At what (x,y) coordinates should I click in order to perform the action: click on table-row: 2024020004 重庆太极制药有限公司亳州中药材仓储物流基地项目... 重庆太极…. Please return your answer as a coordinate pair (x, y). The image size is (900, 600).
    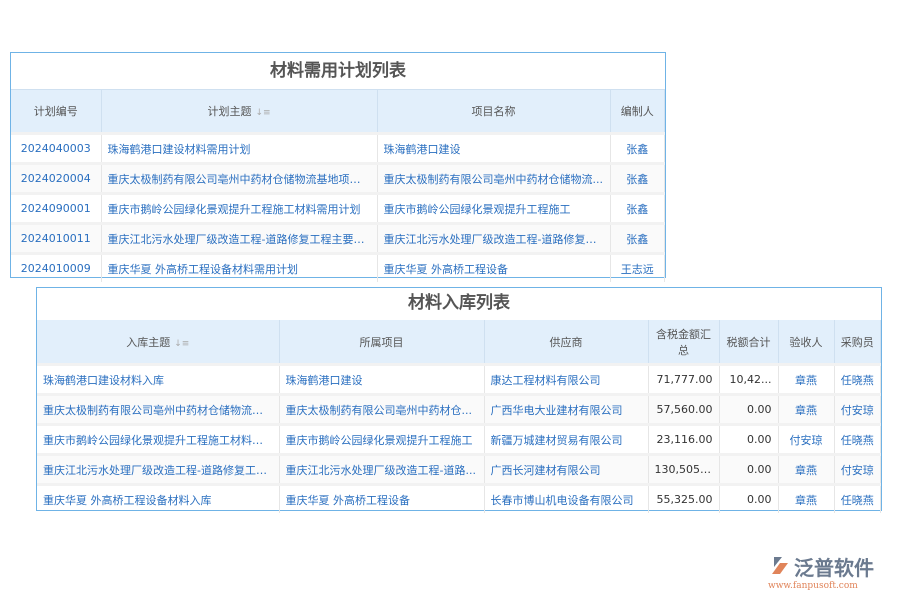
    Looking at the image, I should click on (338, 178).